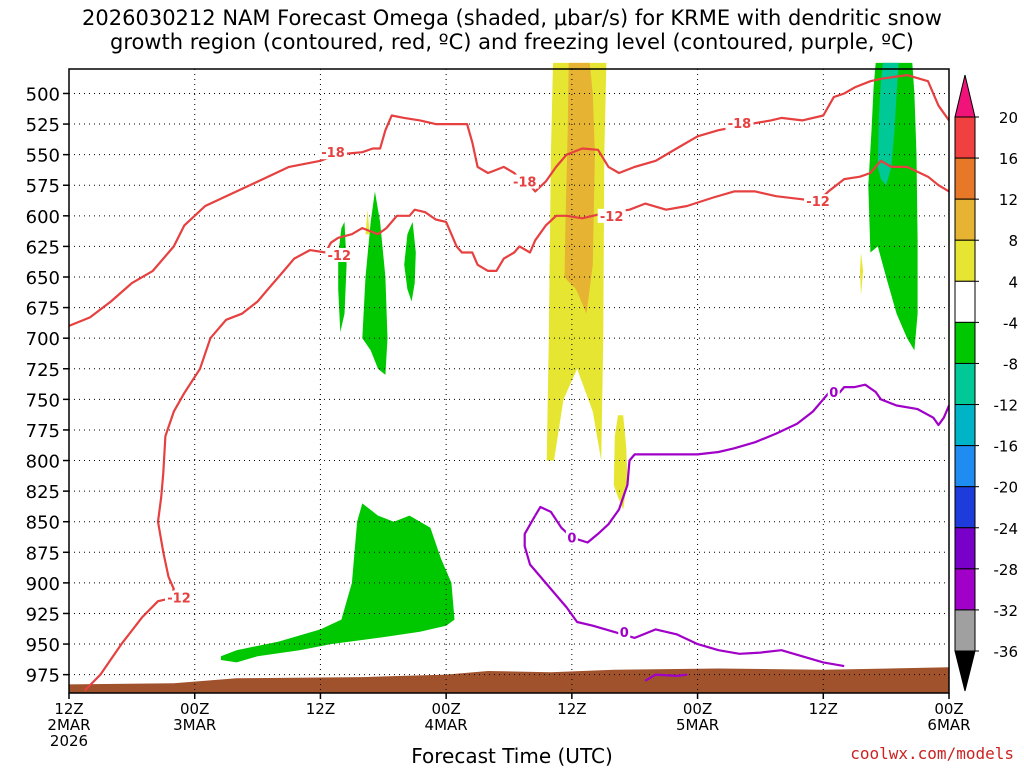 This screenshot has width=1024, height=768. I want to click on colorbar-label: -24, so click(1006, 529).